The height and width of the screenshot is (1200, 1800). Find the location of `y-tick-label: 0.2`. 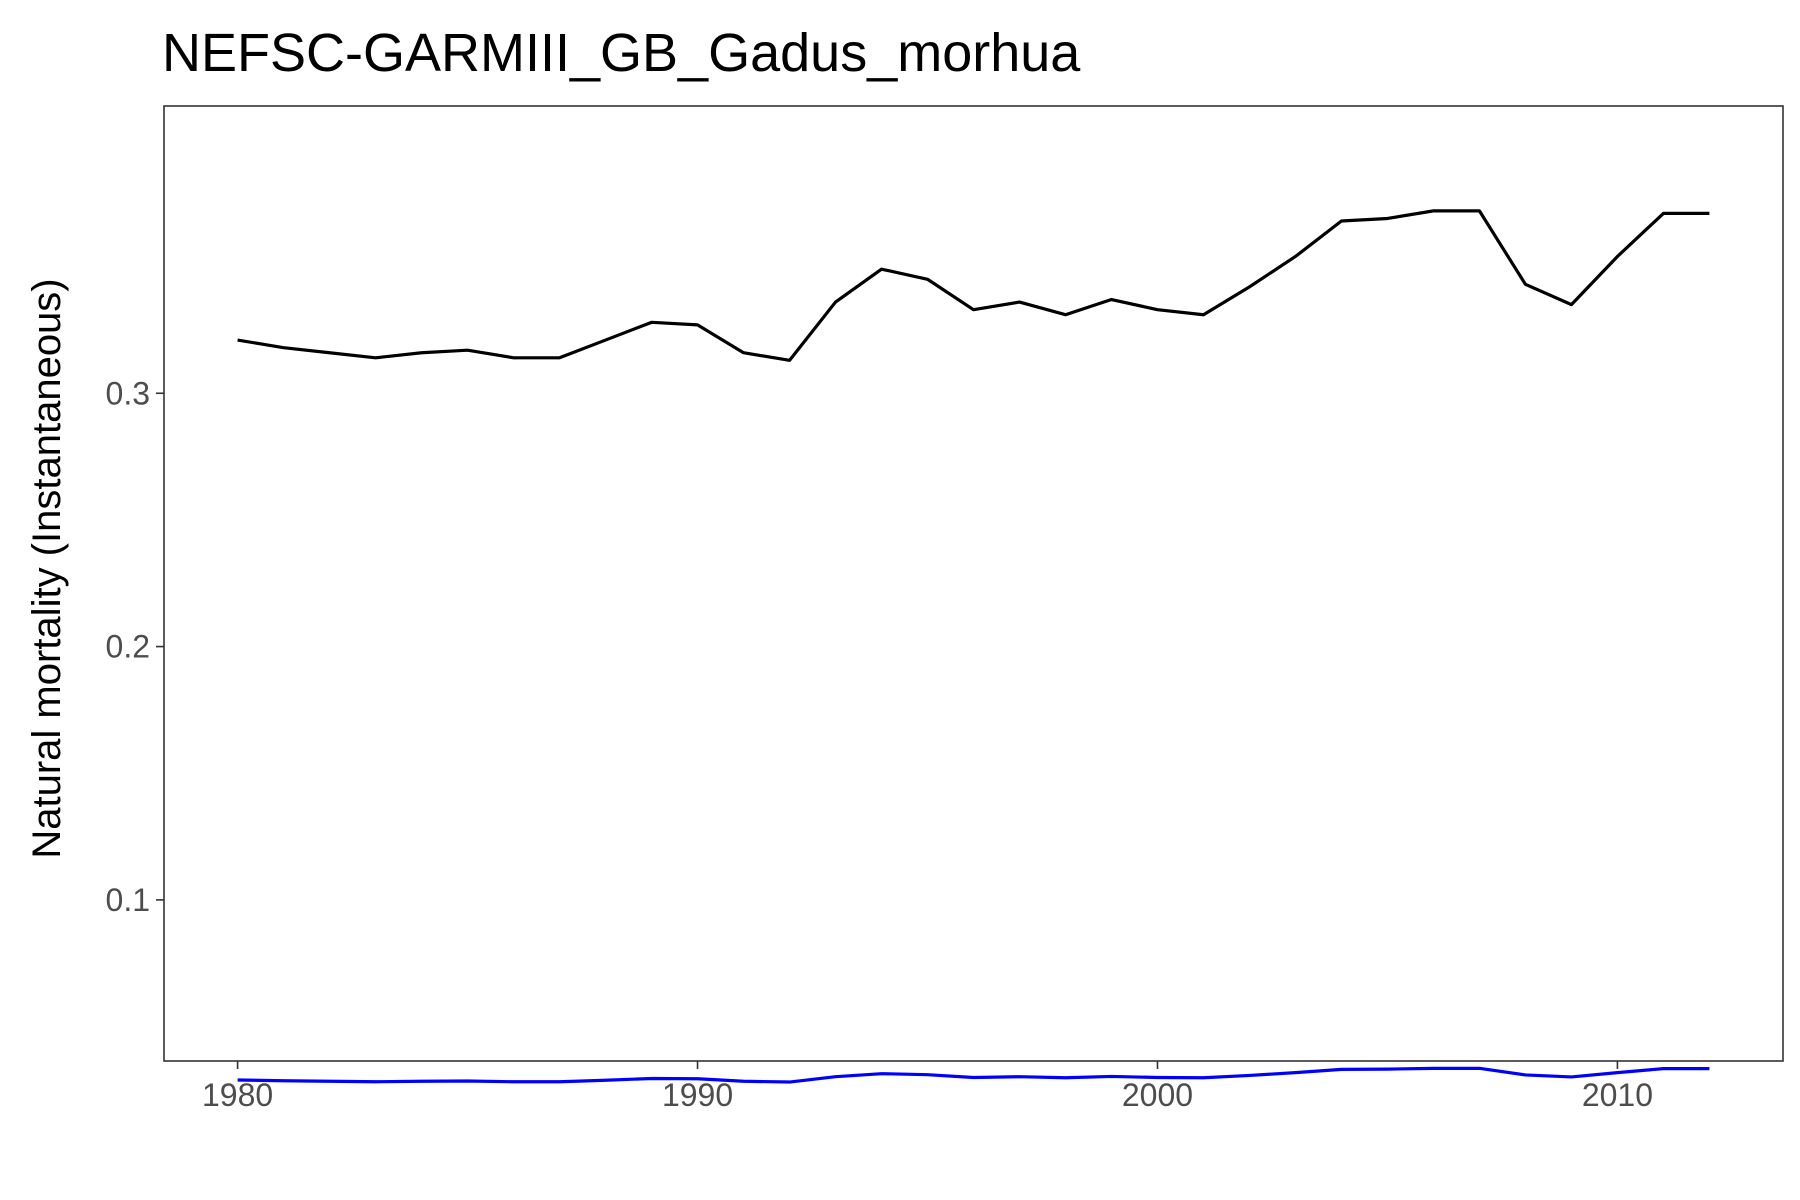

y-tick-label: 0.2 is located at coordinates (128, 647).